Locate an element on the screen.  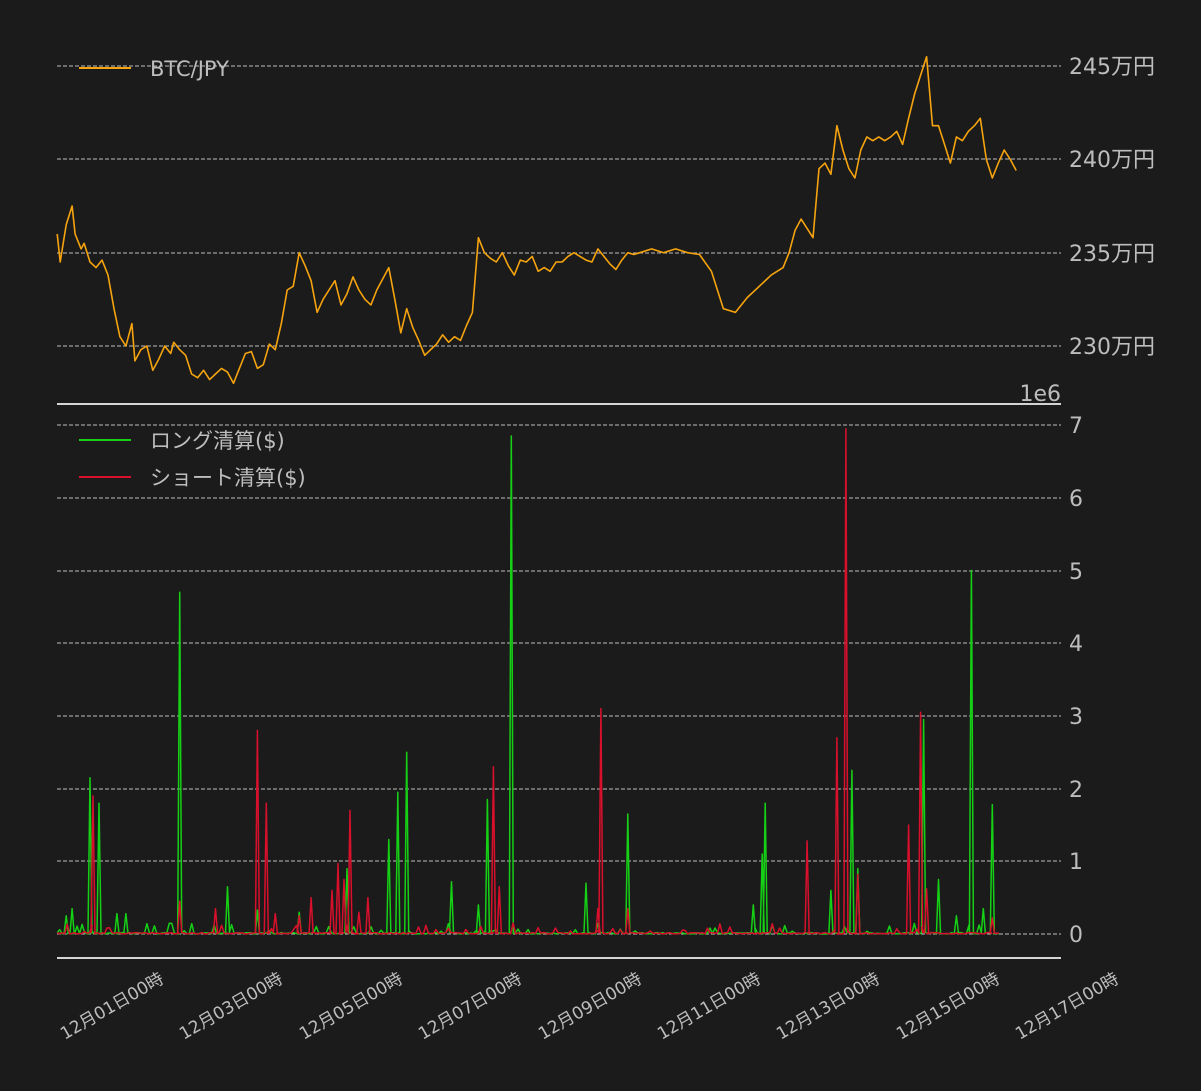
price-y-tick-label: 230万円 is located at coordinates (1112, 347).